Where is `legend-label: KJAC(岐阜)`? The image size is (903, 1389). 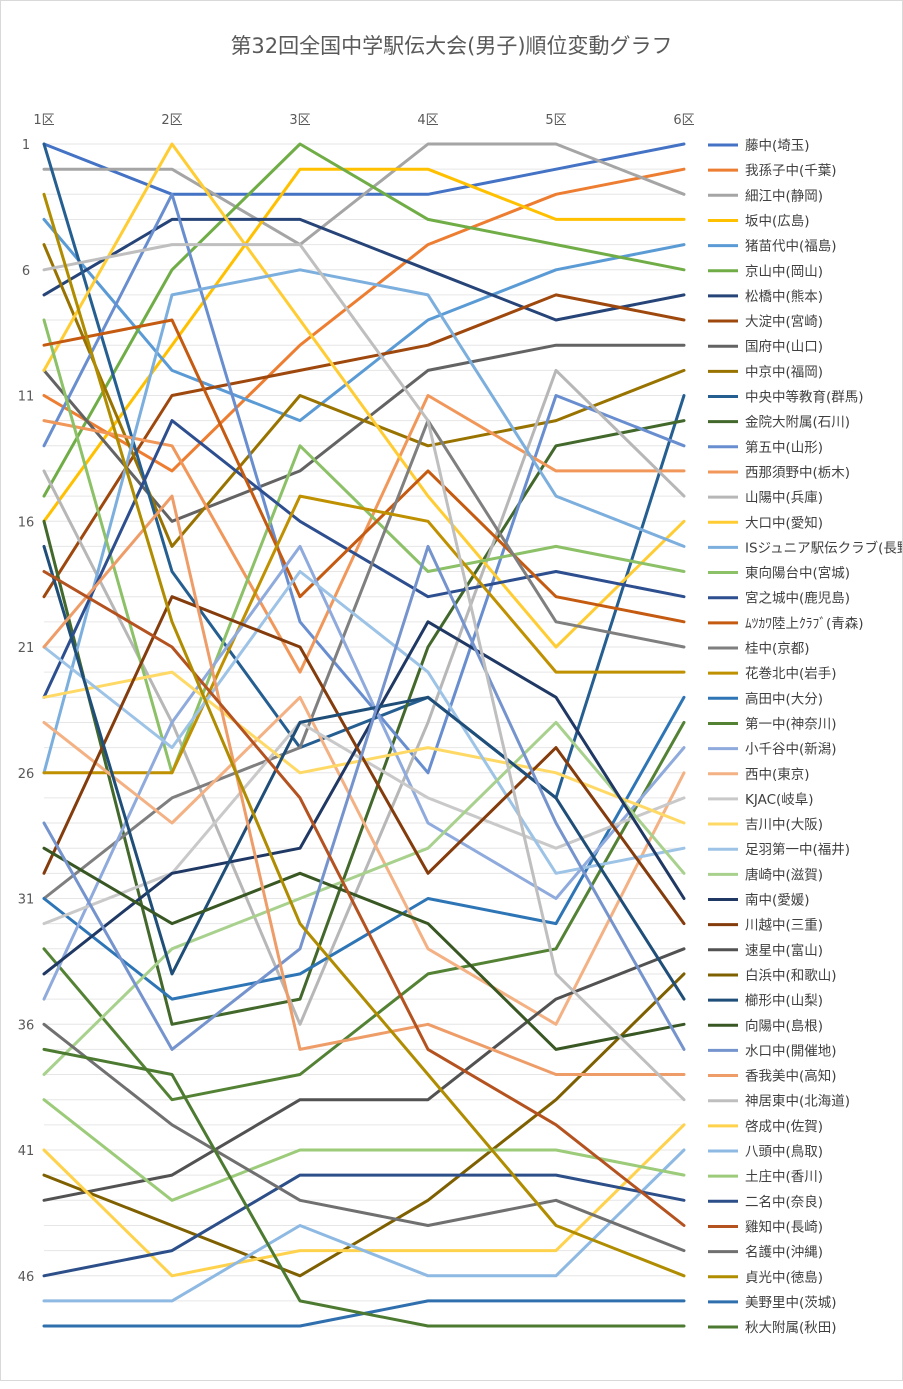
legend-label: KJAC(岐阜) is located at coordinates (779, 799).